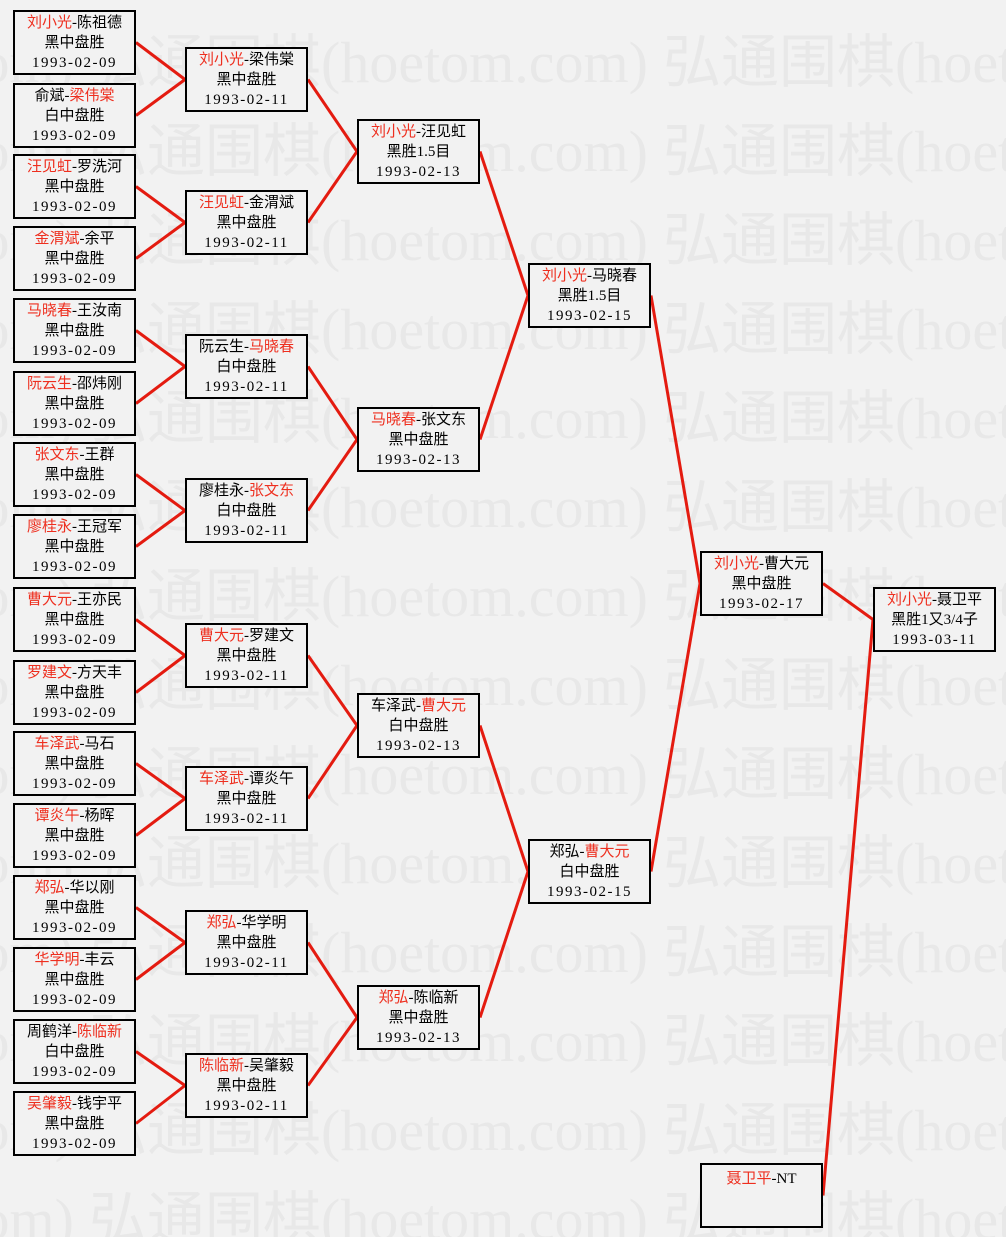 The image size is (1006, 1237). Describe the element at coordinates (246, 942) in the screenshot. I see `match-box-r2m7: 郑弘-华学明 黑中盘胜 1993-02-11` at that location.